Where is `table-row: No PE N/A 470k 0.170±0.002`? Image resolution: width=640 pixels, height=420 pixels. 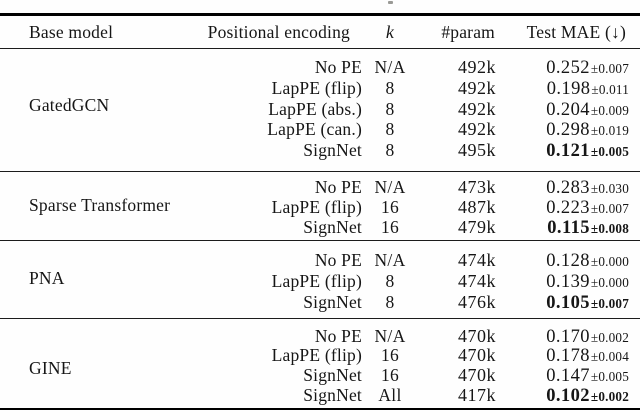 table-row: No PE N/A 470k 0.170±0.002 is located at coordinates (320, 337).